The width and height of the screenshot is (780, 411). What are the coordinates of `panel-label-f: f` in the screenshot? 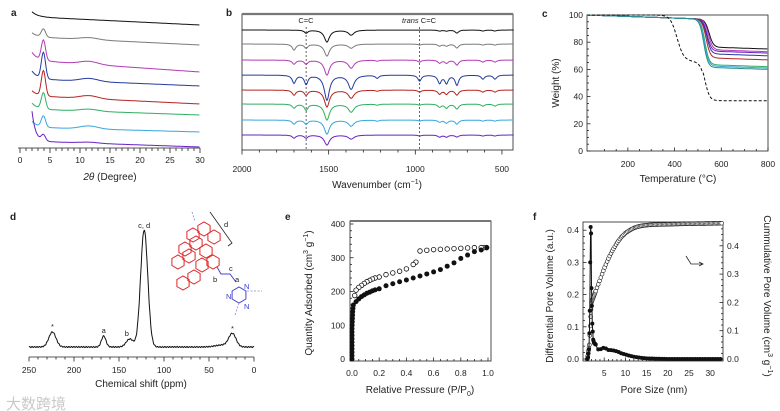 It's located at (535, 217).